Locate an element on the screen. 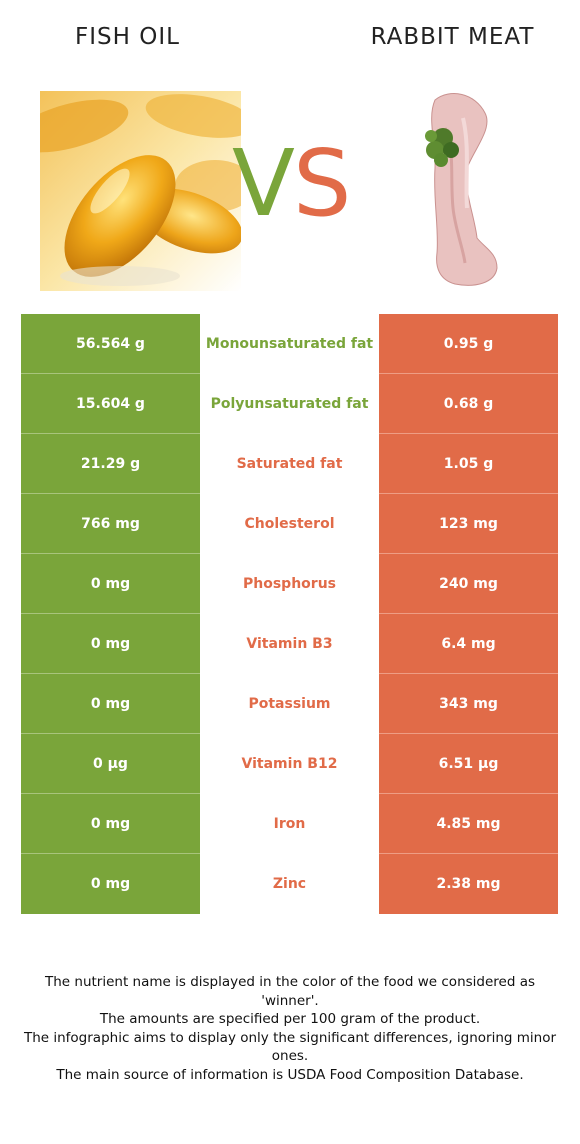 Image resolution: width=580 pixels, height=1144 pixels. nutrient-name: Monounsaturated fat is located at coordinates (289, 344).